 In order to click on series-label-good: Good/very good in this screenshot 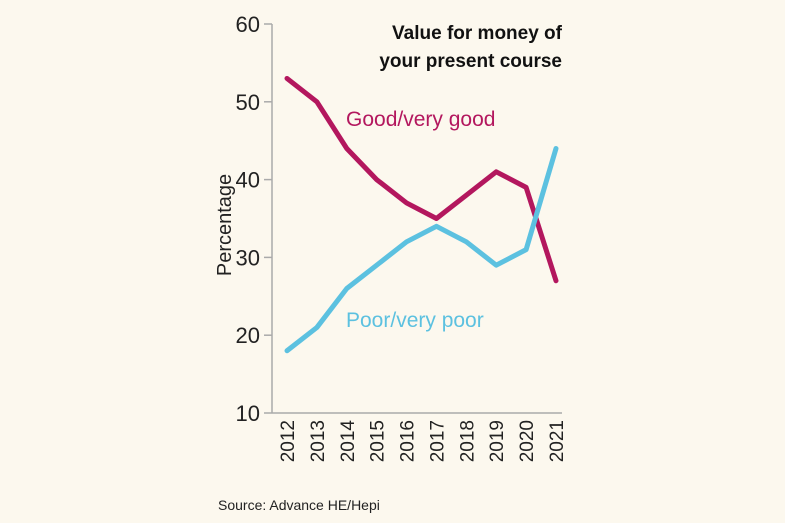, I will do `click(420, 119)`.